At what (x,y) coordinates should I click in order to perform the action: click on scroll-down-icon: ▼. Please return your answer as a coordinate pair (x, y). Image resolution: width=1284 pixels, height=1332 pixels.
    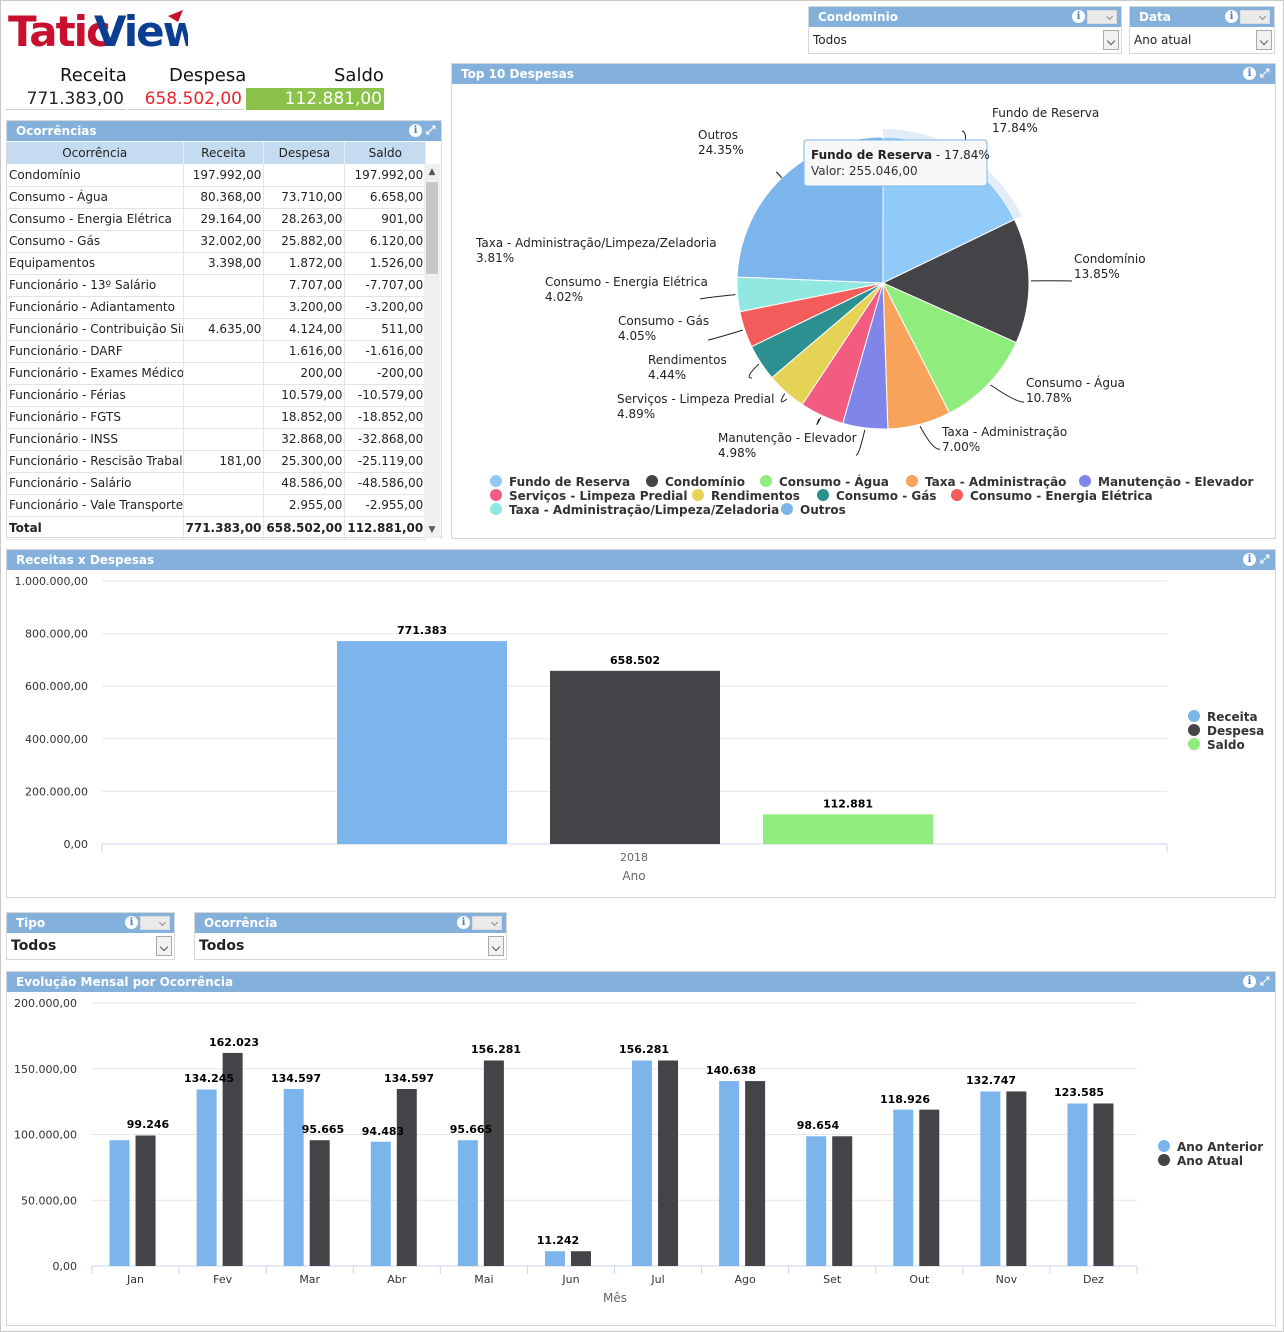
    Looking at the image, I should click on (432, 530).